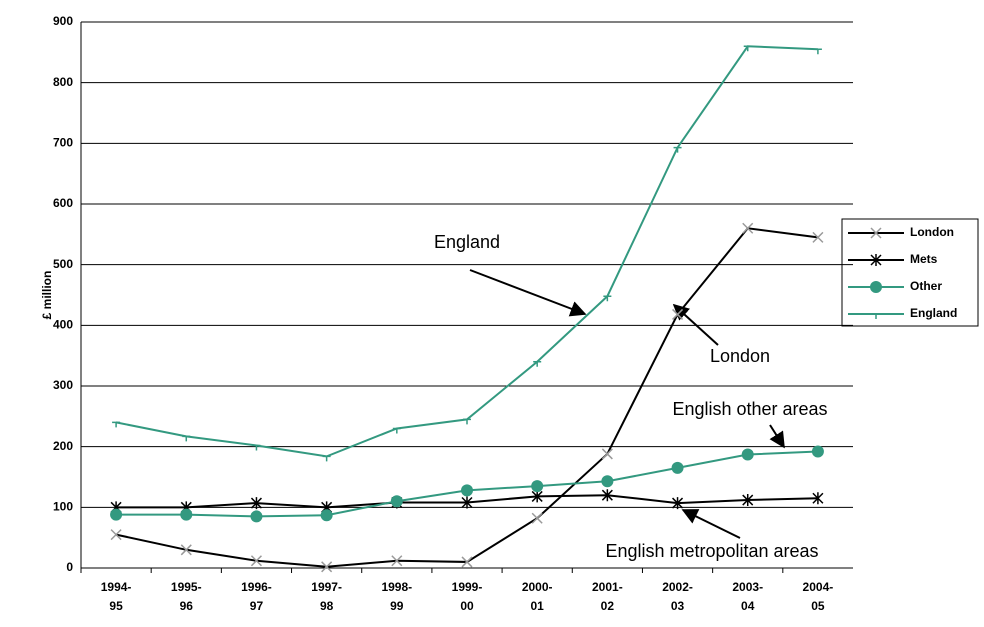 This screenshot has width=984, height=627. Describe the element at coordinates (63, 385) in the screenshot. I see `y-tick-label: 300` at that location.